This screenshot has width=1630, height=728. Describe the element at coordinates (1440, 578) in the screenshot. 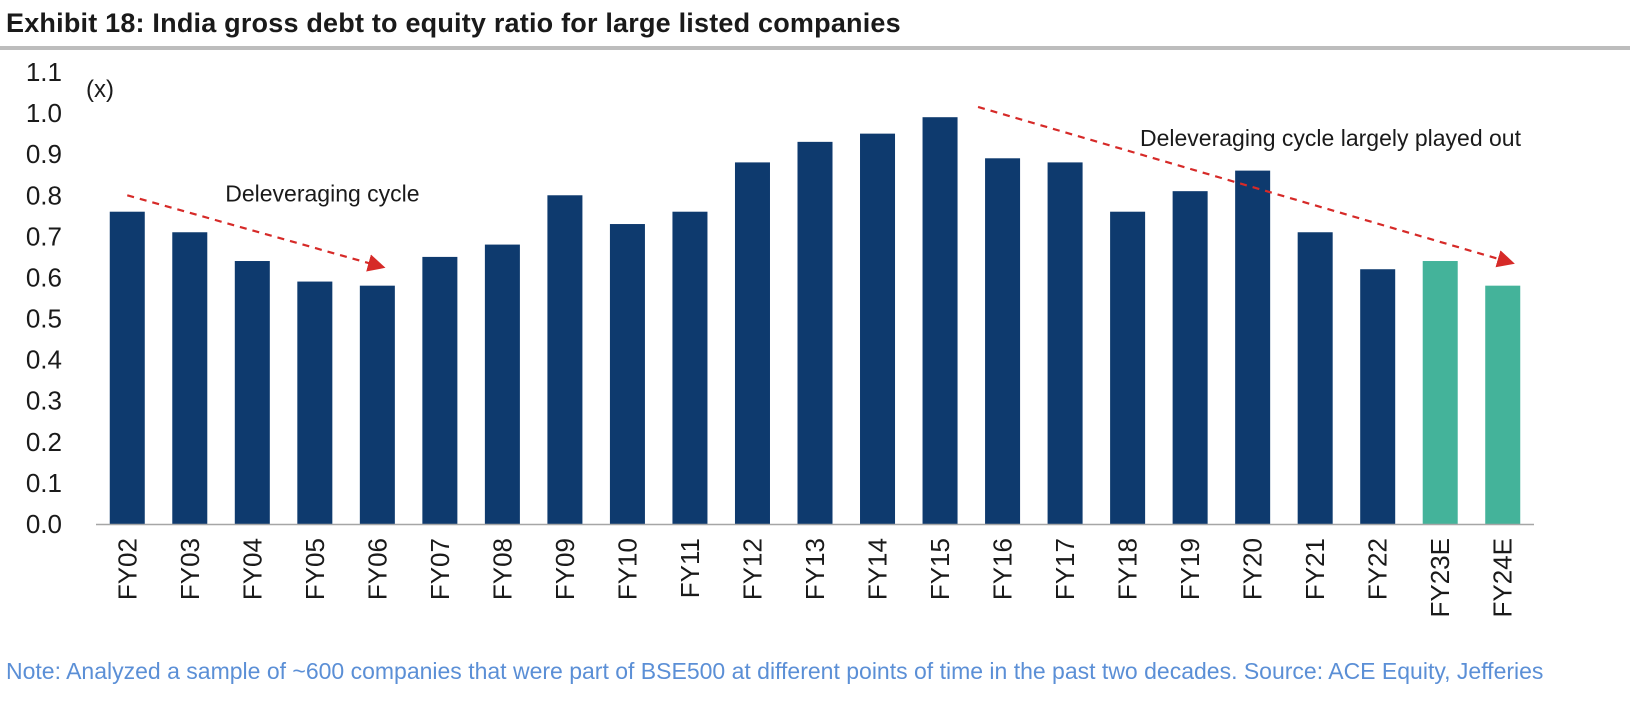

I see `x-tick-label: FY23E` at that location.